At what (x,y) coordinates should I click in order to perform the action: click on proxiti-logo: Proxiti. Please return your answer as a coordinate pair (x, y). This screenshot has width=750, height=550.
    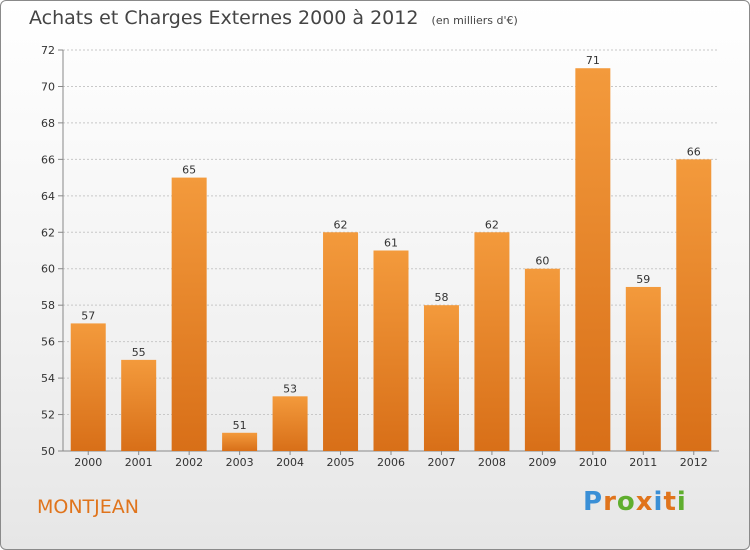
    Looking at the image, I should click on (635, 502).